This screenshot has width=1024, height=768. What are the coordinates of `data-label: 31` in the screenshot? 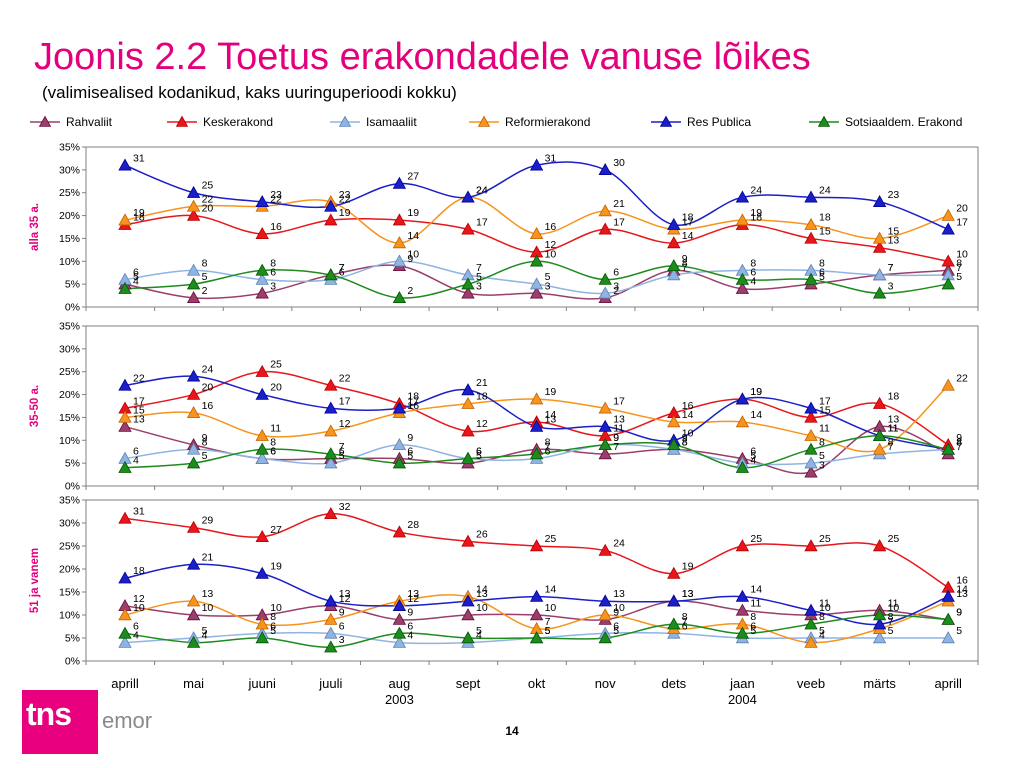 It's located at (139, 511).